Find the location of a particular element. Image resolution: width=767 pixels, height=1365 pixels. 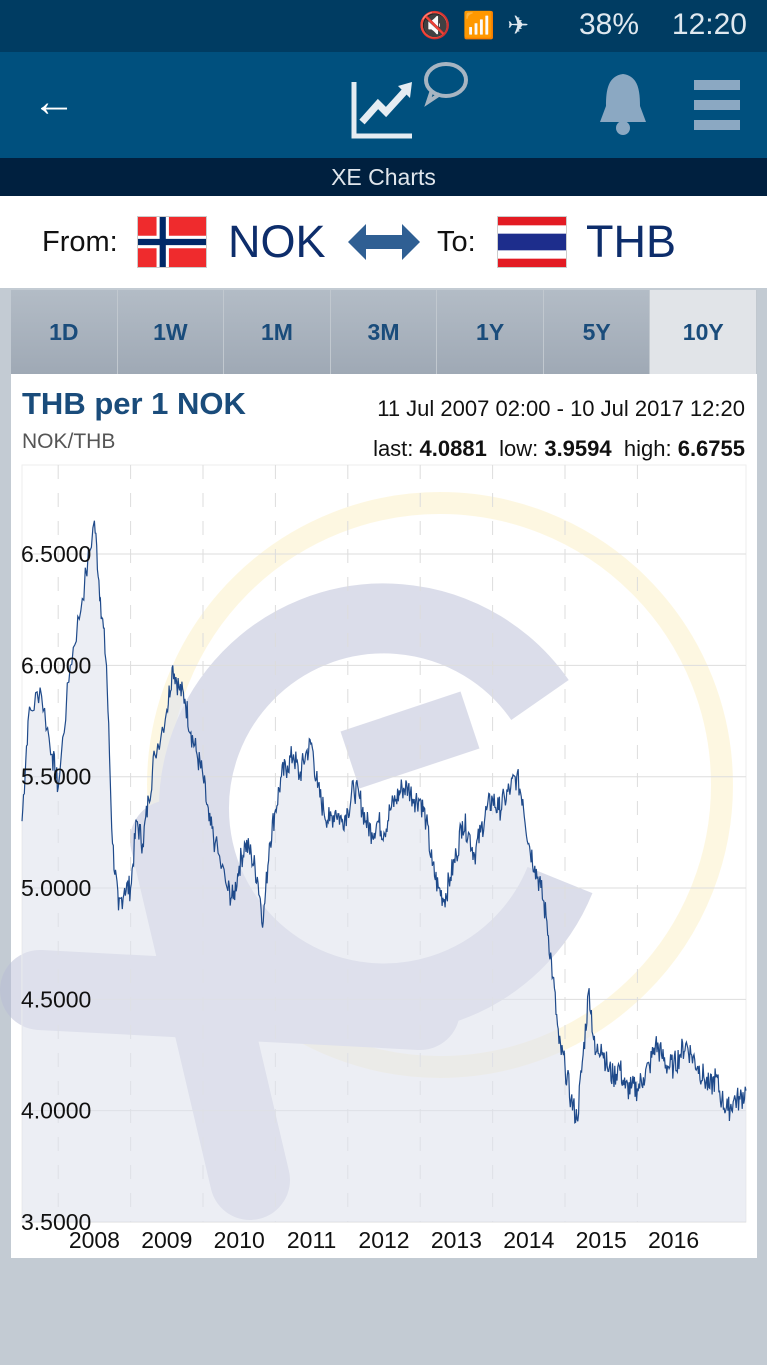

status-icons: 🔇📶✈ is located at coordinates (479, 25).